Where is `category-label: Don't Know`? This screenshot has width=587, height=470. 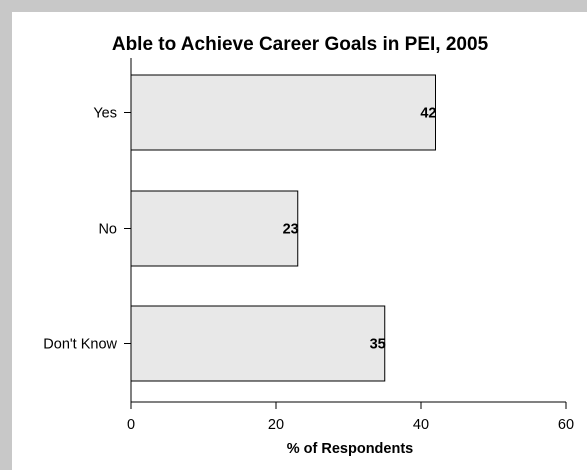
category-label: Don't Know is located at coordinates (80, 345).